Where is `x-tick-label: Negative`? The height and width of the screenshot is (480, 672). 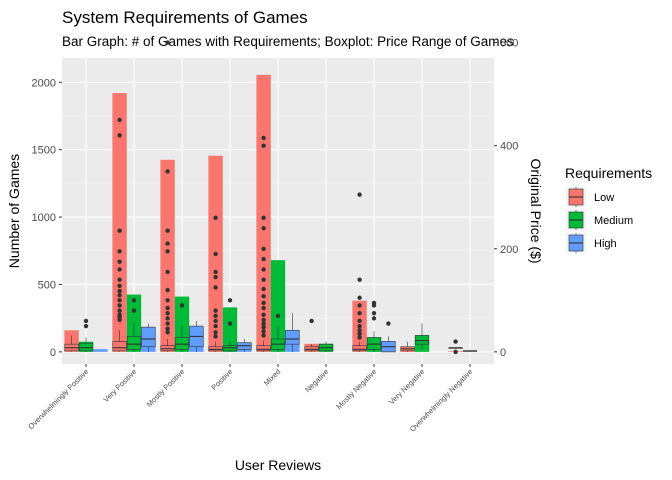 x-tick-label: Negative is located at coordinates (316, 380).